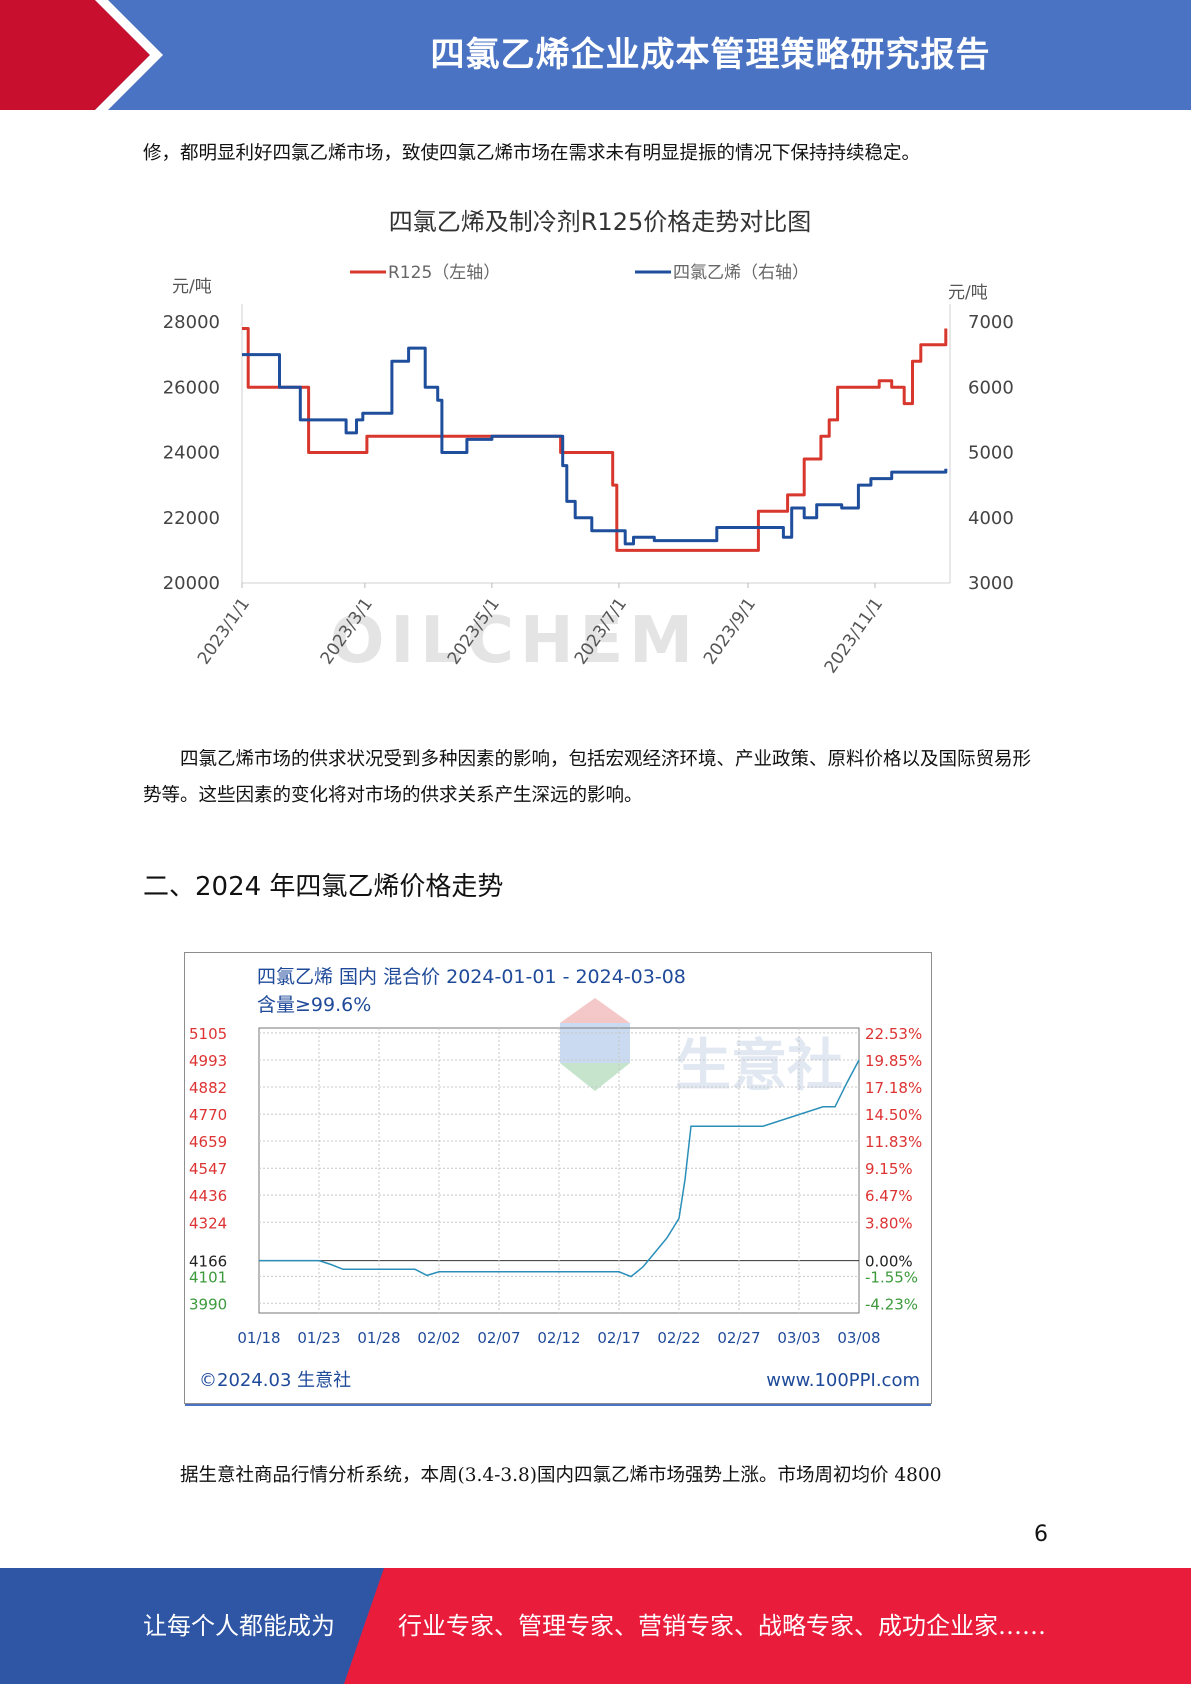 This screenshot has height=1684, width=1191. Describe the element at coordinates (889, 1223) in the screenshot. I see `y-tick-right: 3.80%` at that location.